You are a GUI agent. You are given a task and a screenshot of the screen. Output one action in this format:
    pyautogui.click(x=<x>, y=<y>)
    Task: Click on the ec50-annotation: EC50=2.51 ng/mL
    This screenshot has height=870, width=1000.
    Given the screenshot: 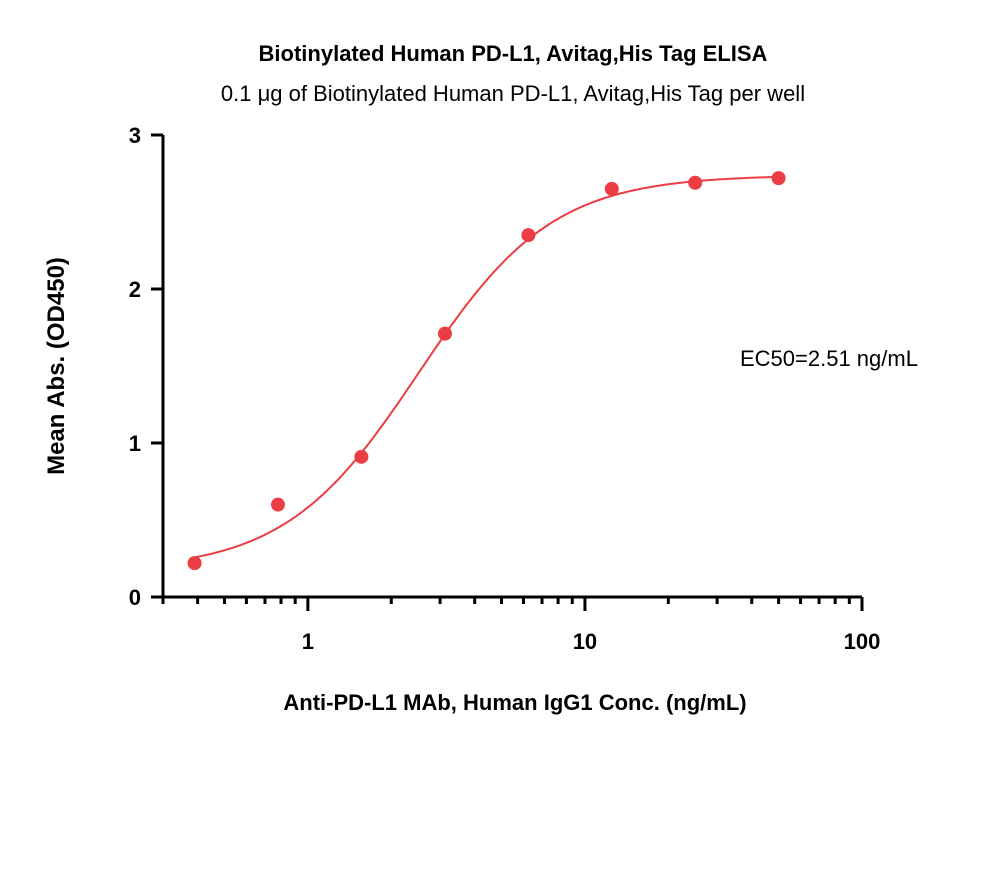 What is the action you would take?
    pyautogui.click(x=829, y=358)
    